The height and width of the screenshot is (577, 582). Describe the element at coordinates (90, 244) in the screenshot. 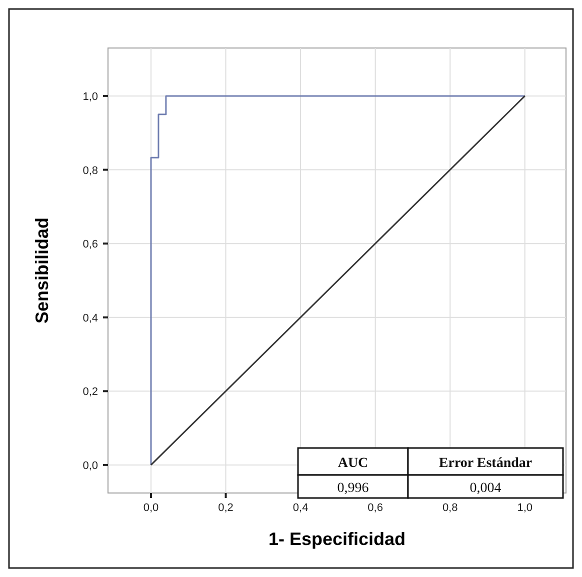

I see `y-tick-label: 0,6` at that location.